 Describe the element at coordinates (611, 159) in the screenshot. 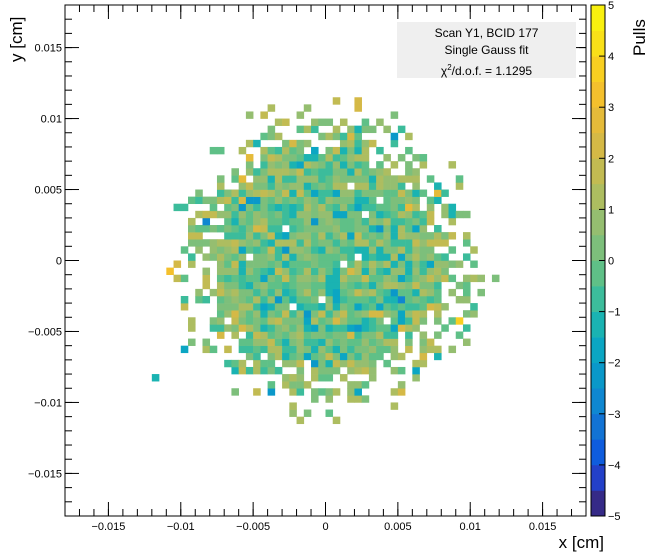

I see `z-tick-label: 2` at that location.